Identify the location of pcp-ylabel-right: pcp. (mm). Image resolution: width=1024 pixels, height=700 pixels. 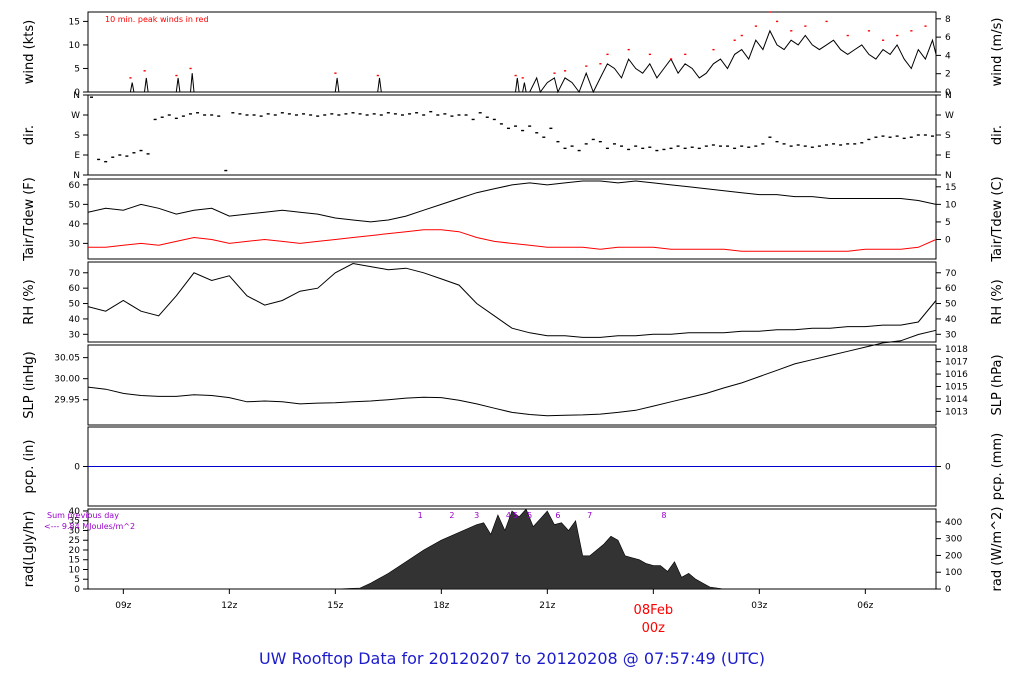
(997, 466).